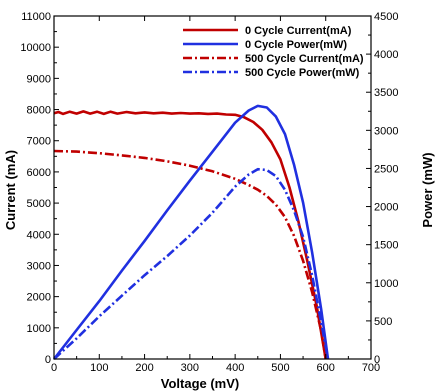 This screenshot has height=391, width=437. Describe the element at coordinates (35, 48) in the screenshot. I see `y-tick-label: 10000` at that location.